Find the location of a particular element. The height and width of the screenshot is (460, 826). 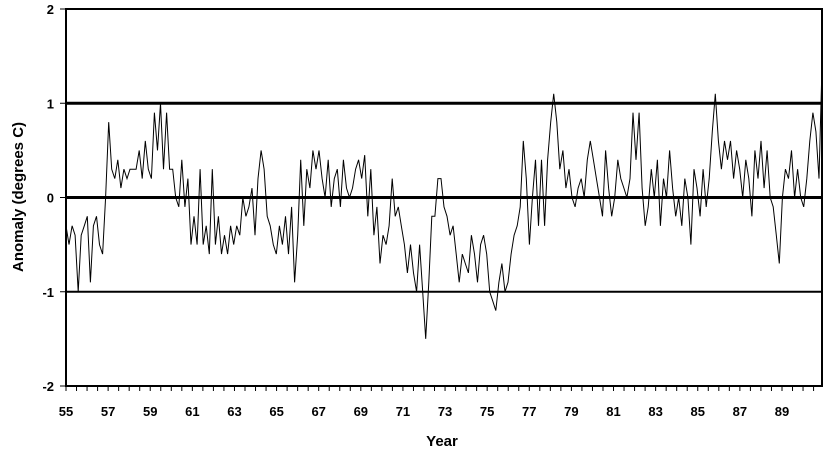

y-tick-label: 2 is located at coordinates (50, 9).